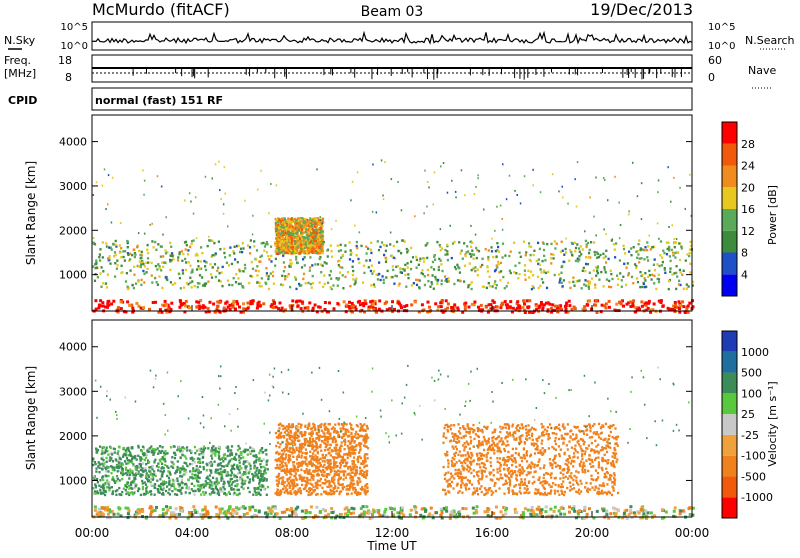 This screenshot has height=558, width=800. Describe the element at coordinates (399, 37) in the screenshot. I see `noise-panel: N.Sky 10^5 10^0 10^5 10^0 N.Search` at that location.